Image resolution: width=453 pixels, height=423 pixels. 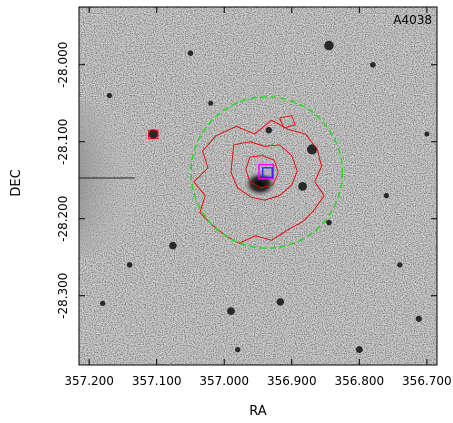 I want to click on x-tick-label: 356.900, so click(x=292, y=381).